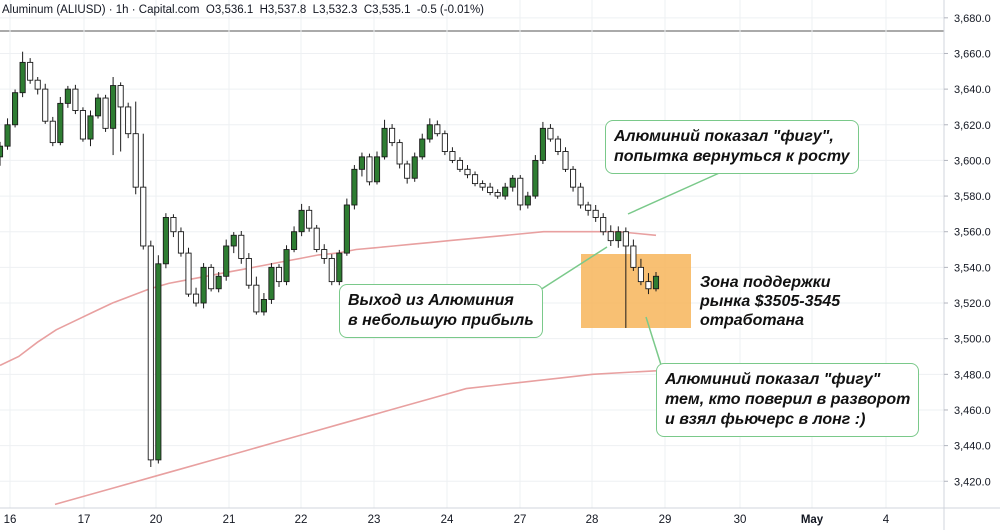  What do you see at coordinates (169, 10) in the screenshot?
I see `data-source: Capital.com` at bounding box center [169, 10].